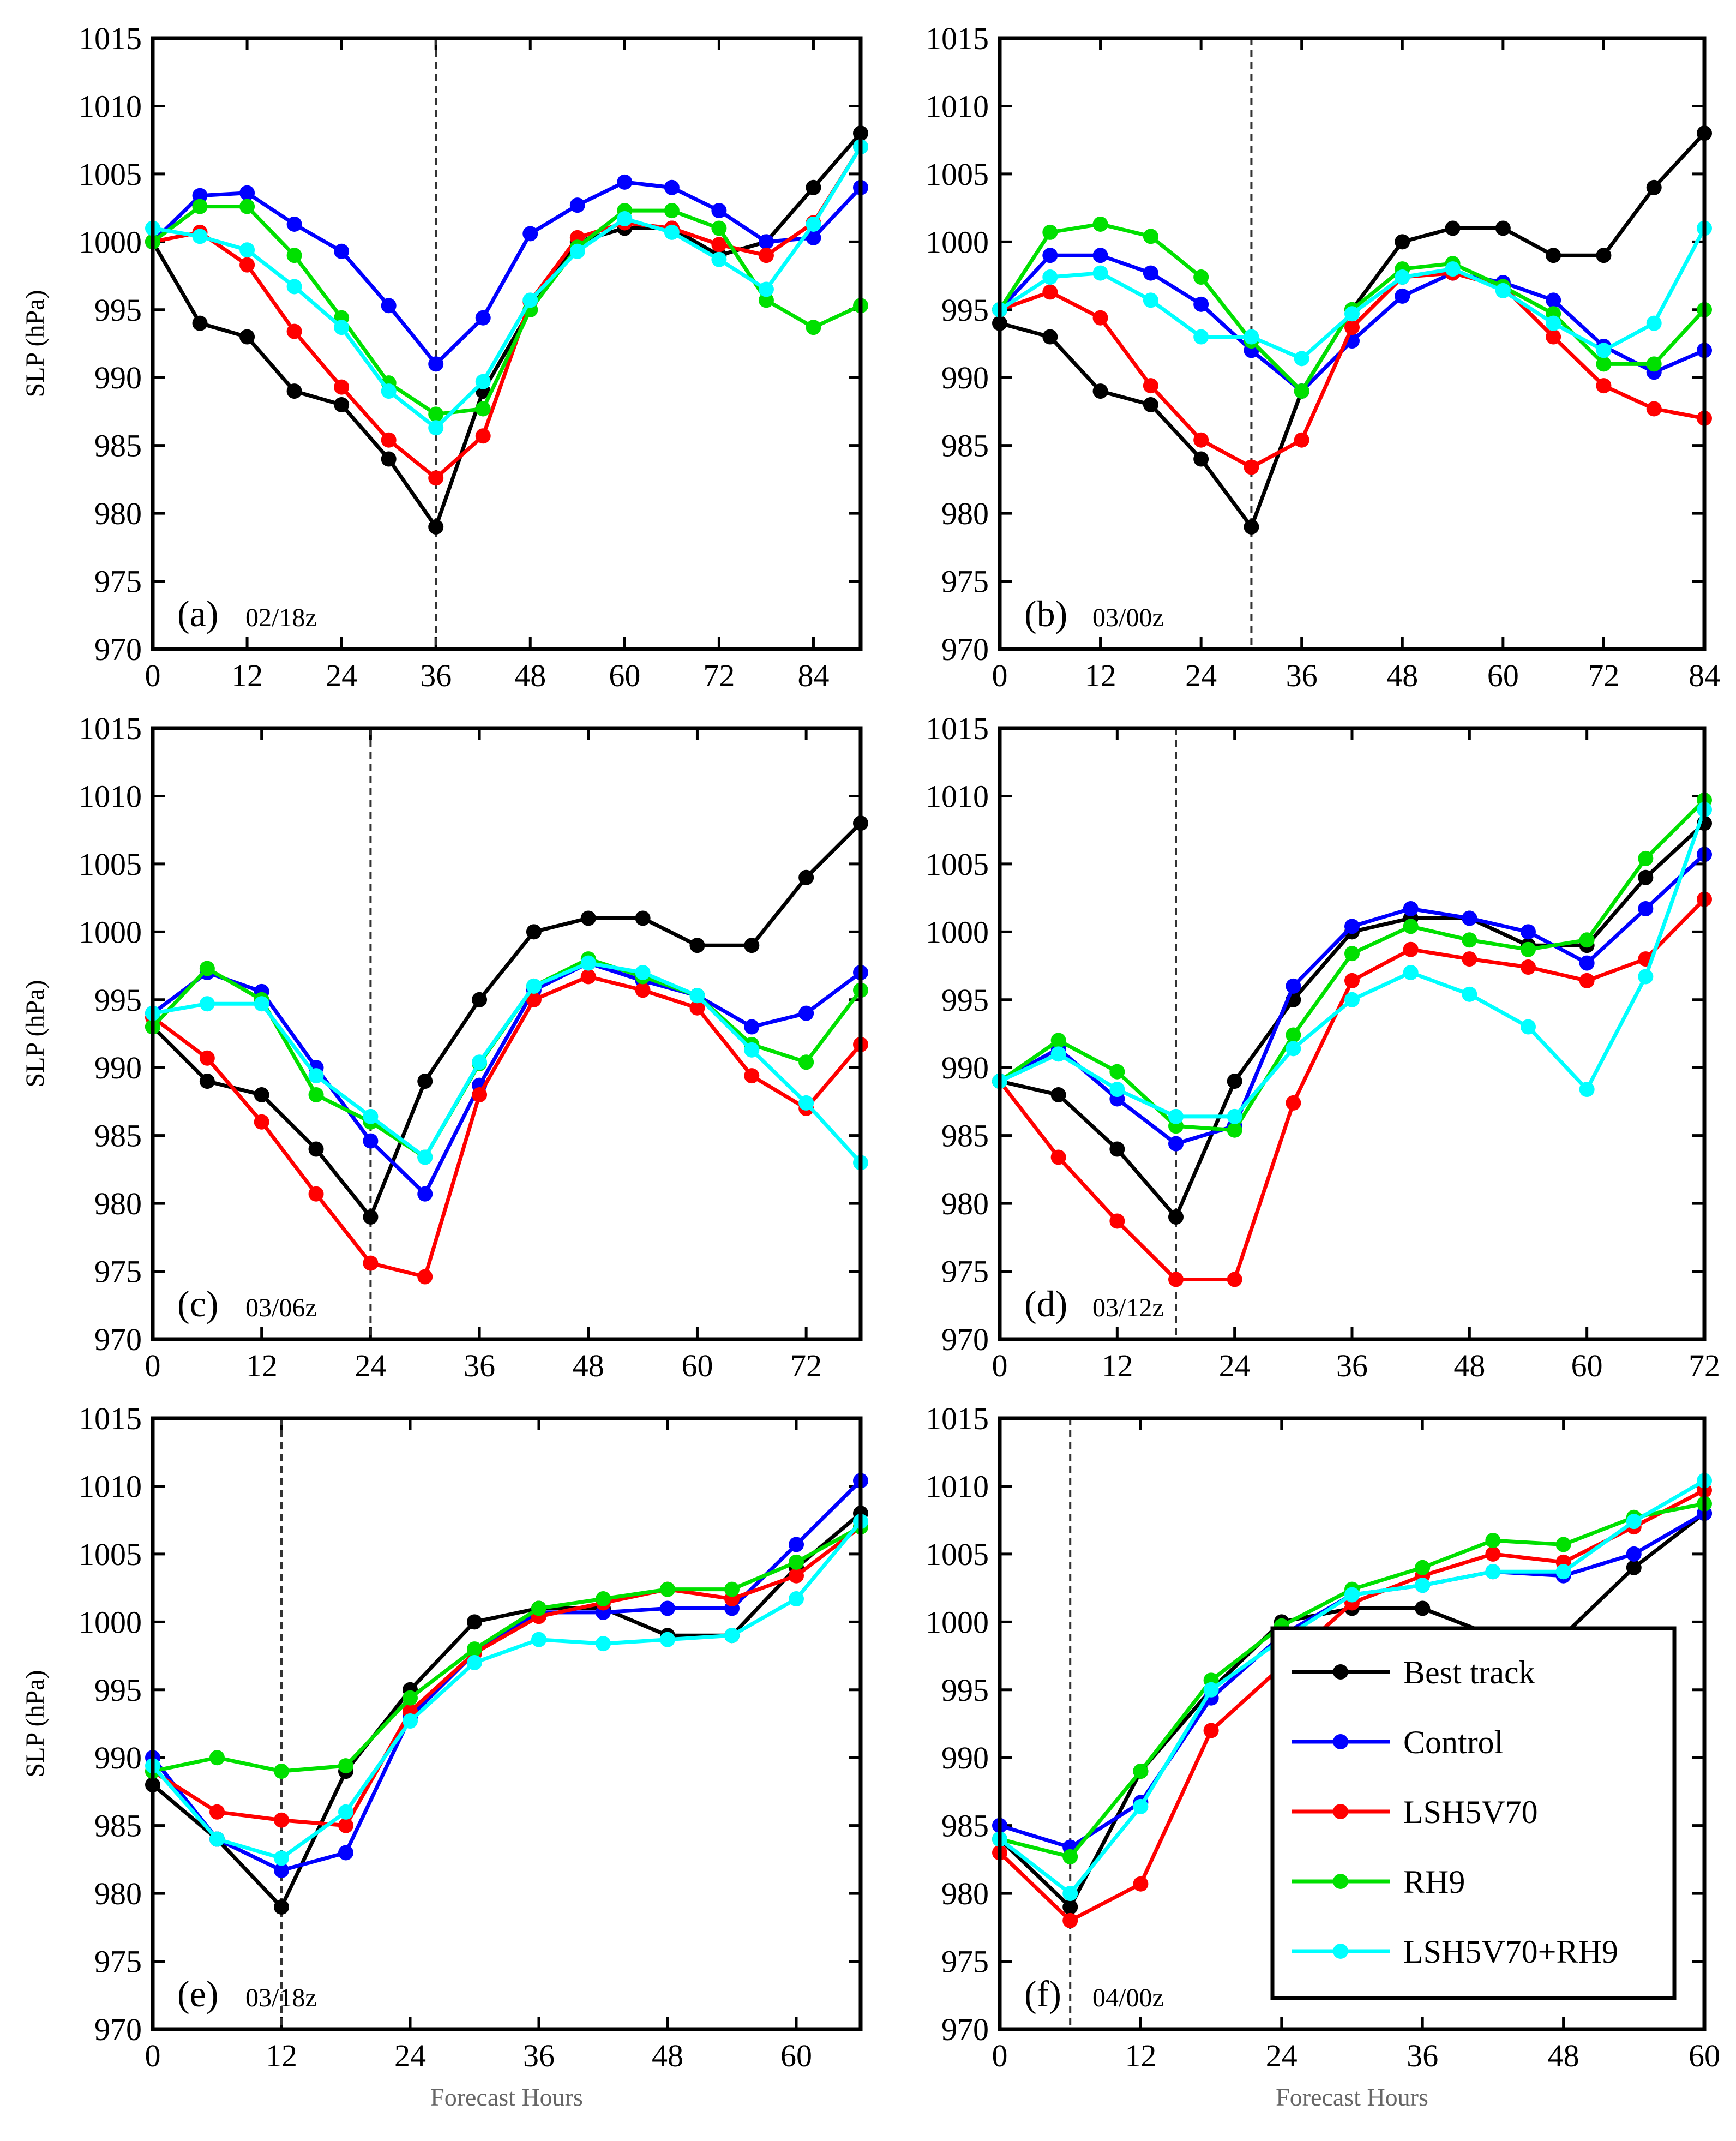 The image size is (1736, 2141). Describe the element at coordinates (118, 1758) in the screenshot. I see `y-tick-label: 990` at that location.